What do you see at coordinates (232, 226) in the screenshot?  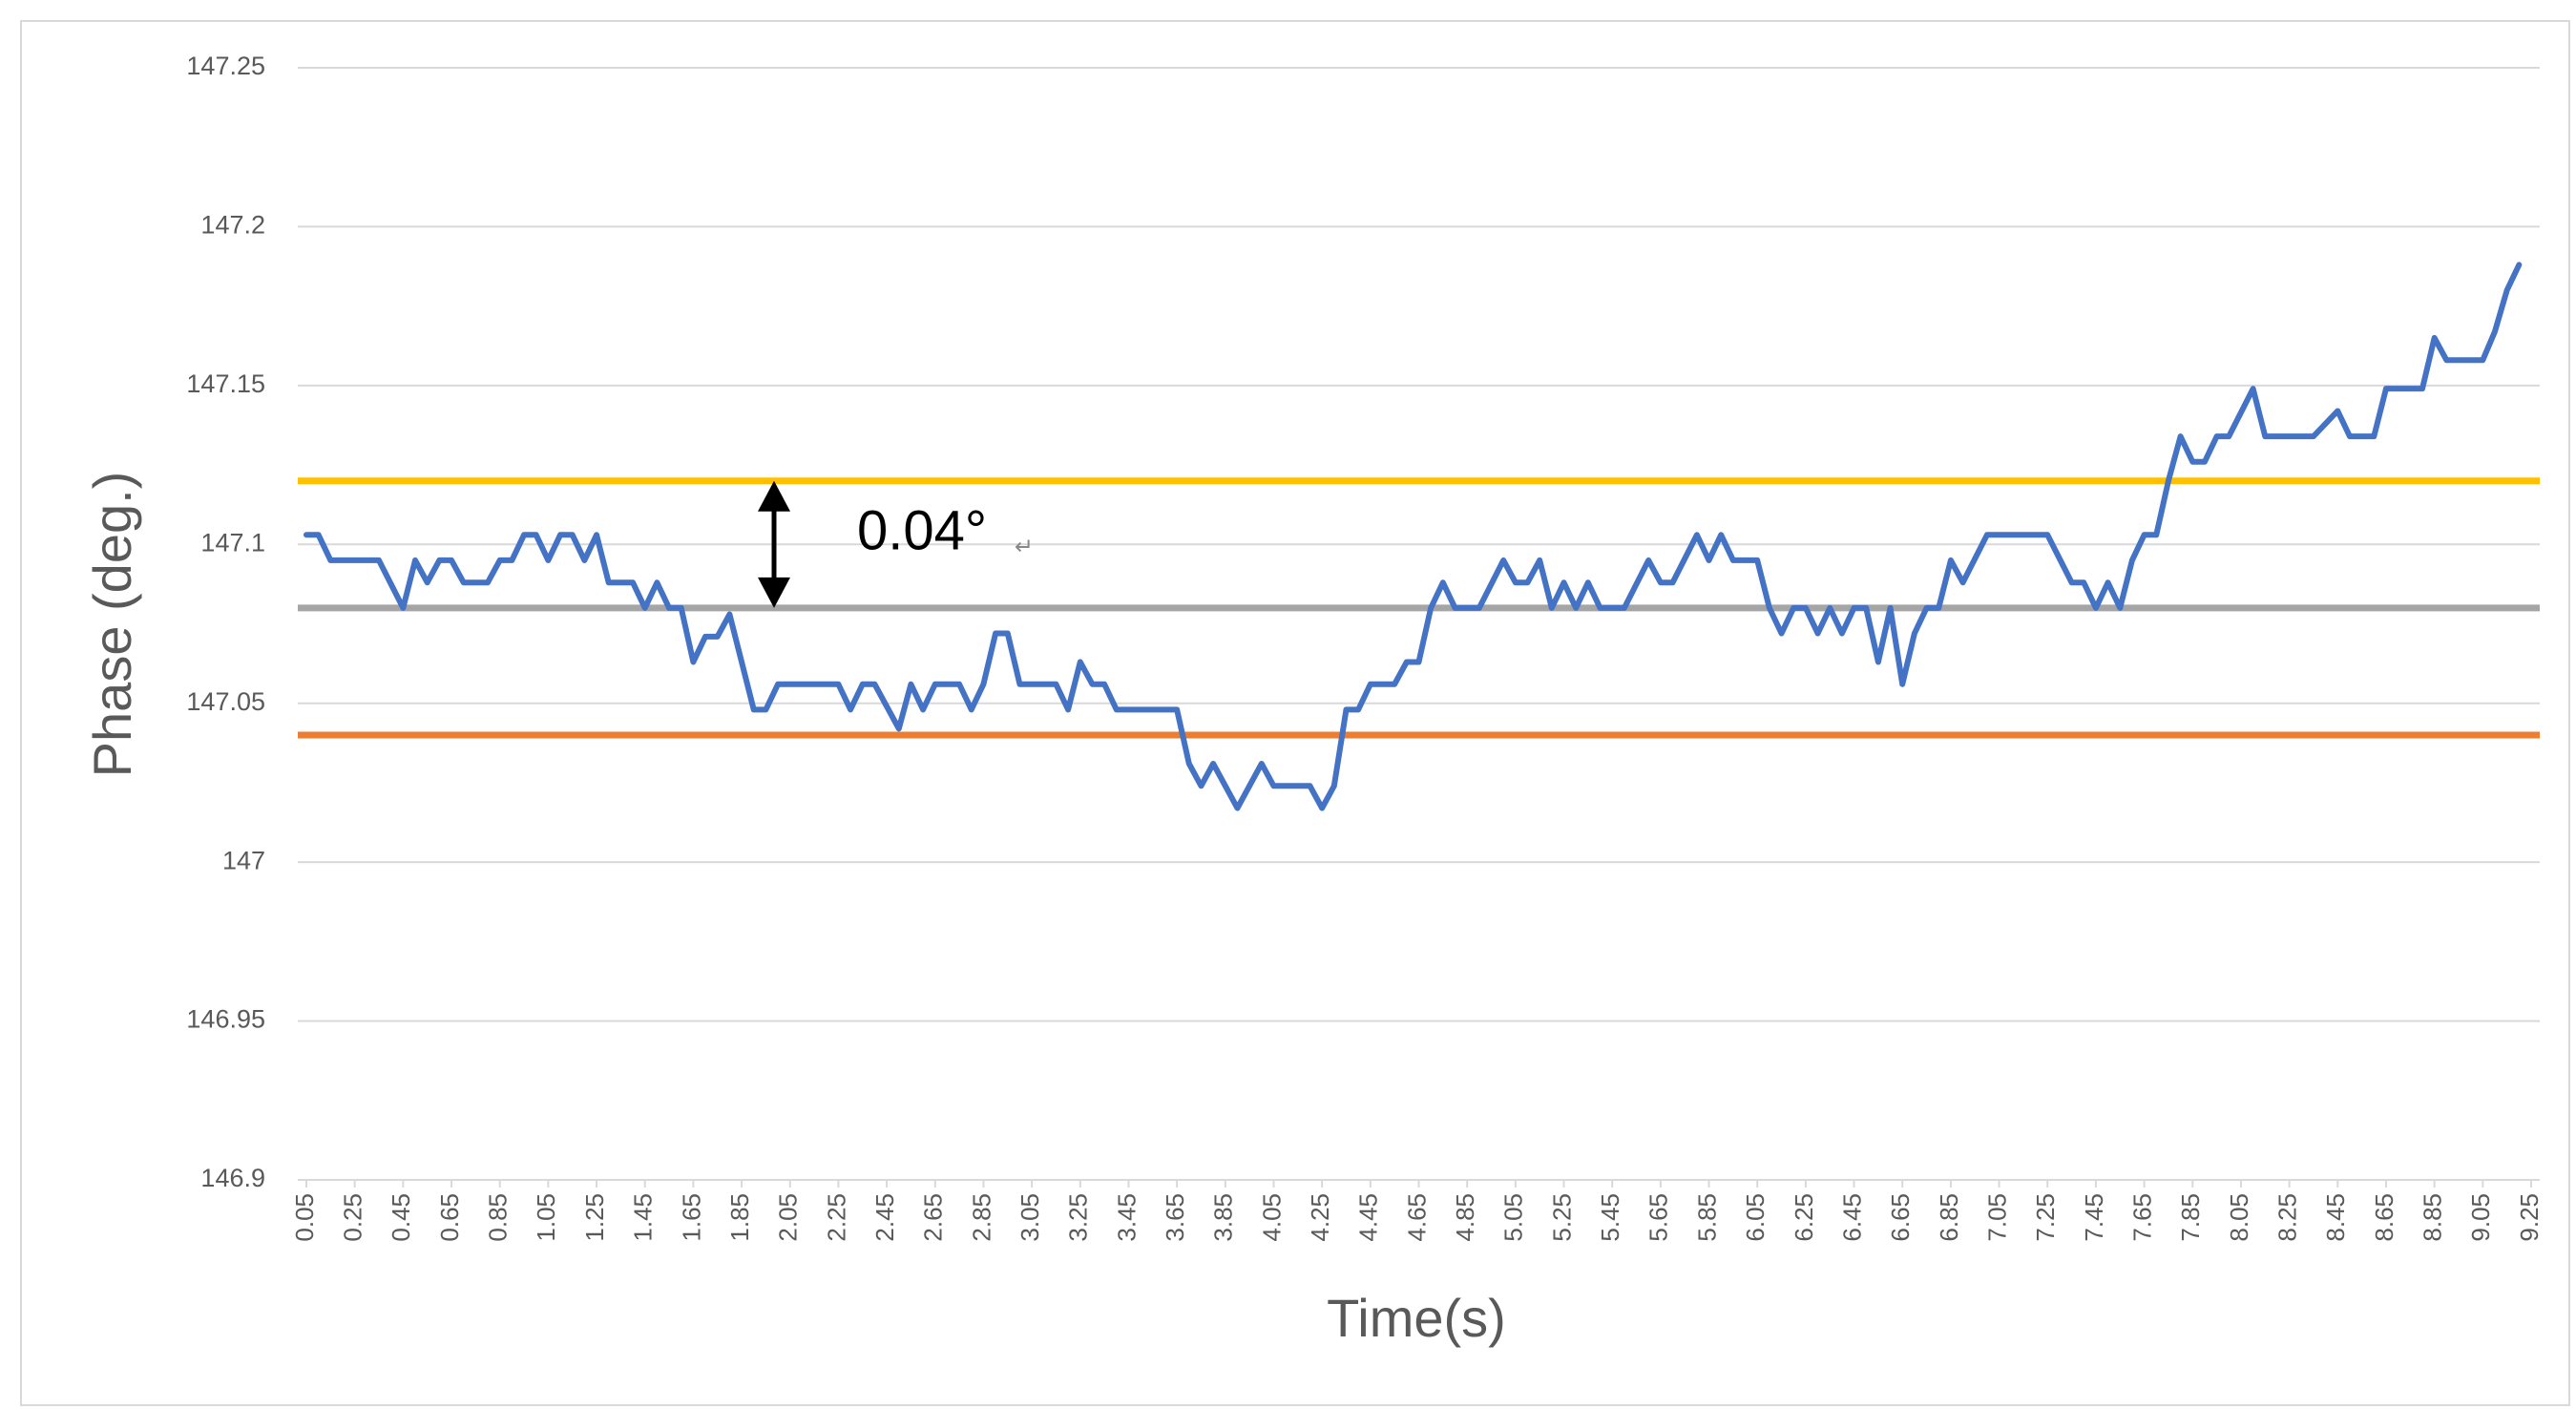 I see `y-tick-label: 147.2` at bounding box center [232, 226].